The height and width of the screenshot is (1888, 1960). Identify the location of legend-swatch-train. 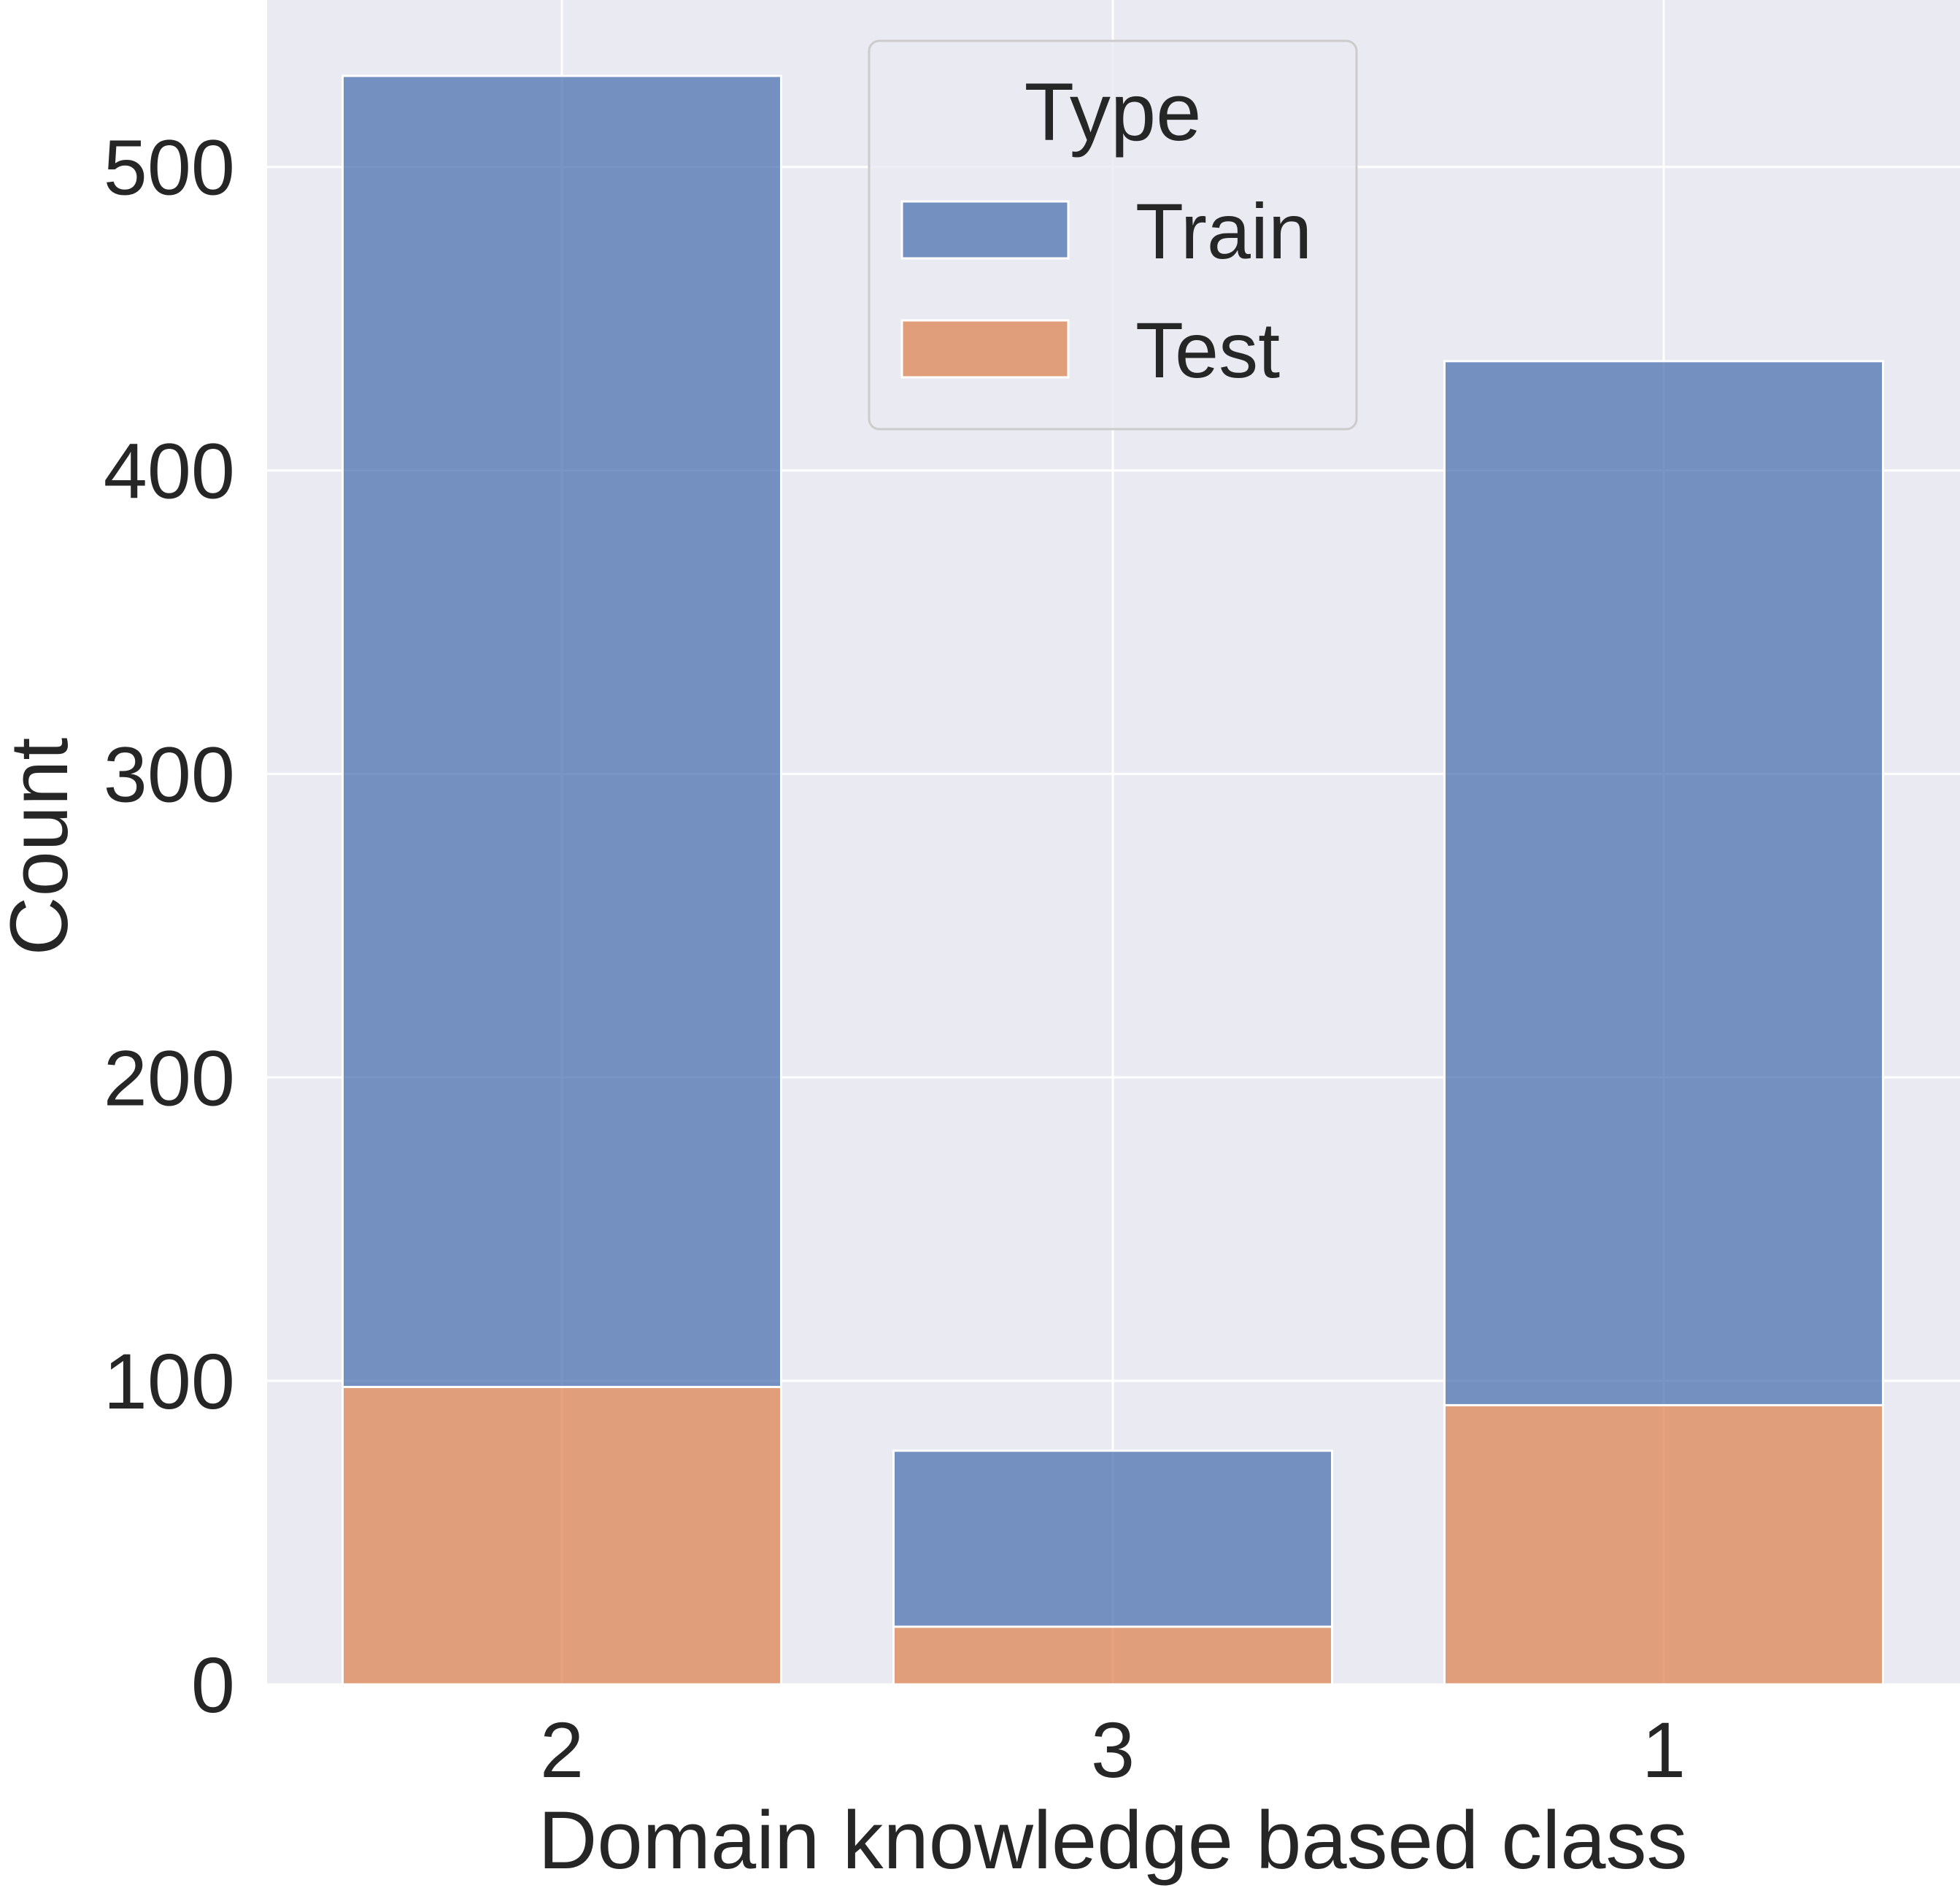
(985, 230).